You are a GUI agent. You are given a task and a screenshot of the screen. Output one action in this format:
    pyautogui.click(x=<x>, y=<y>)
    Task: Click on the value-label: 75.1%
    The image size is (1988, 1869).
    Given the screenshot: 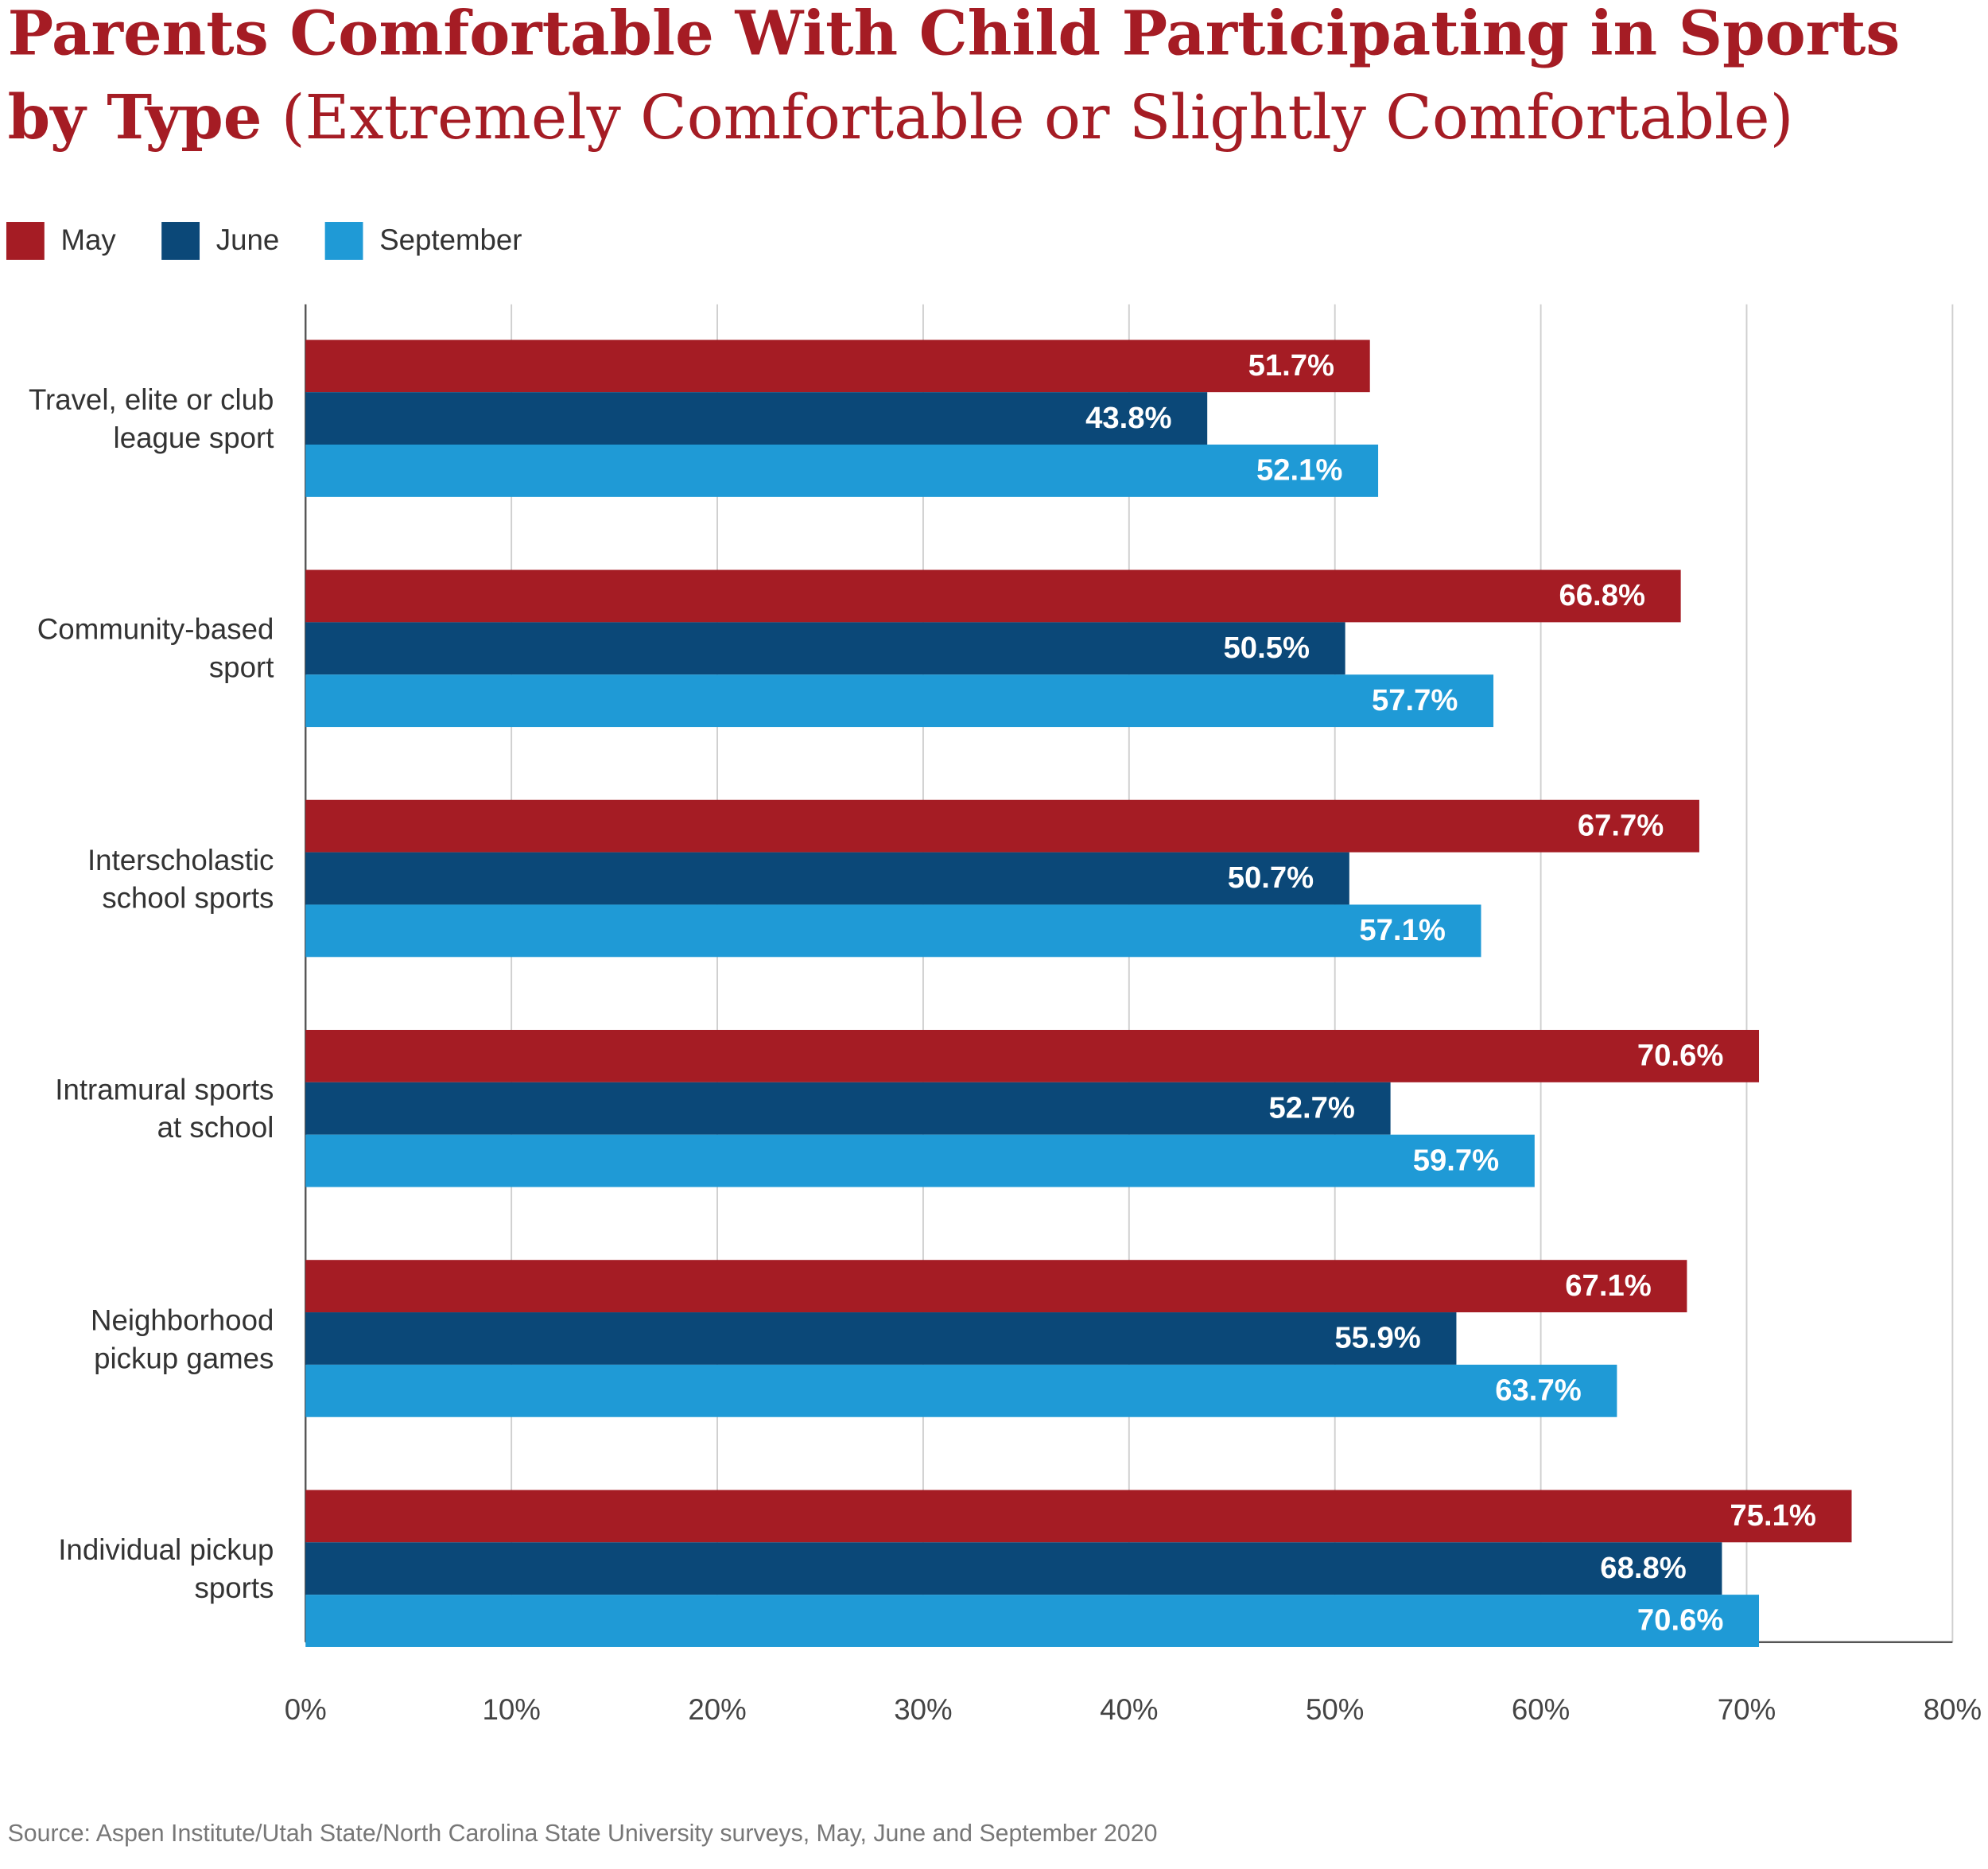 What is the action you would take?
    pyautogui.click(x=1772, y=1515)
    